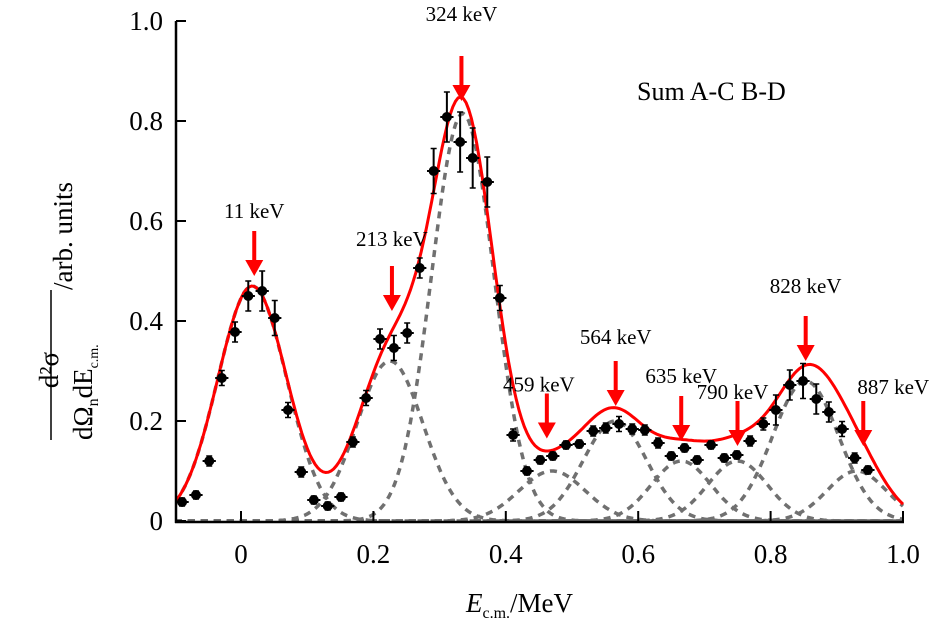 The width and height of the screenshot is (938, 632). Describe the element at coordinates (241, 554) in the screenshot. I see `x-tick-label: 0` at that location.